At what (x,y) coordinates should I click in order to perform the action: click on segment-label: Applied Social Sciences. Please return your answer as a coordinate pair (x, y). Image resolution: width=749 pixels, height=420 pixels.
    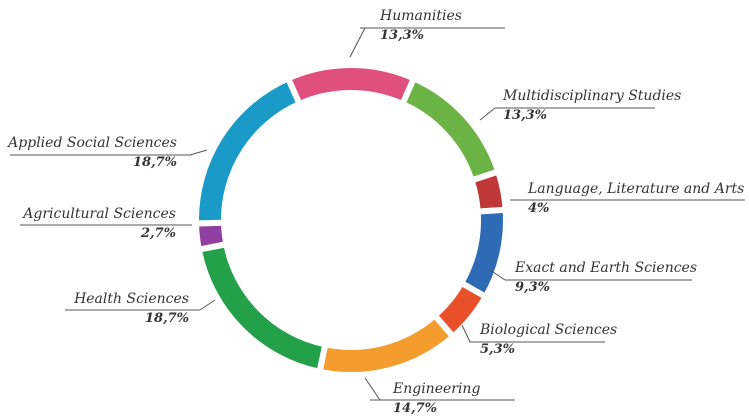
    Looking at the image, I should click on (91, 143).